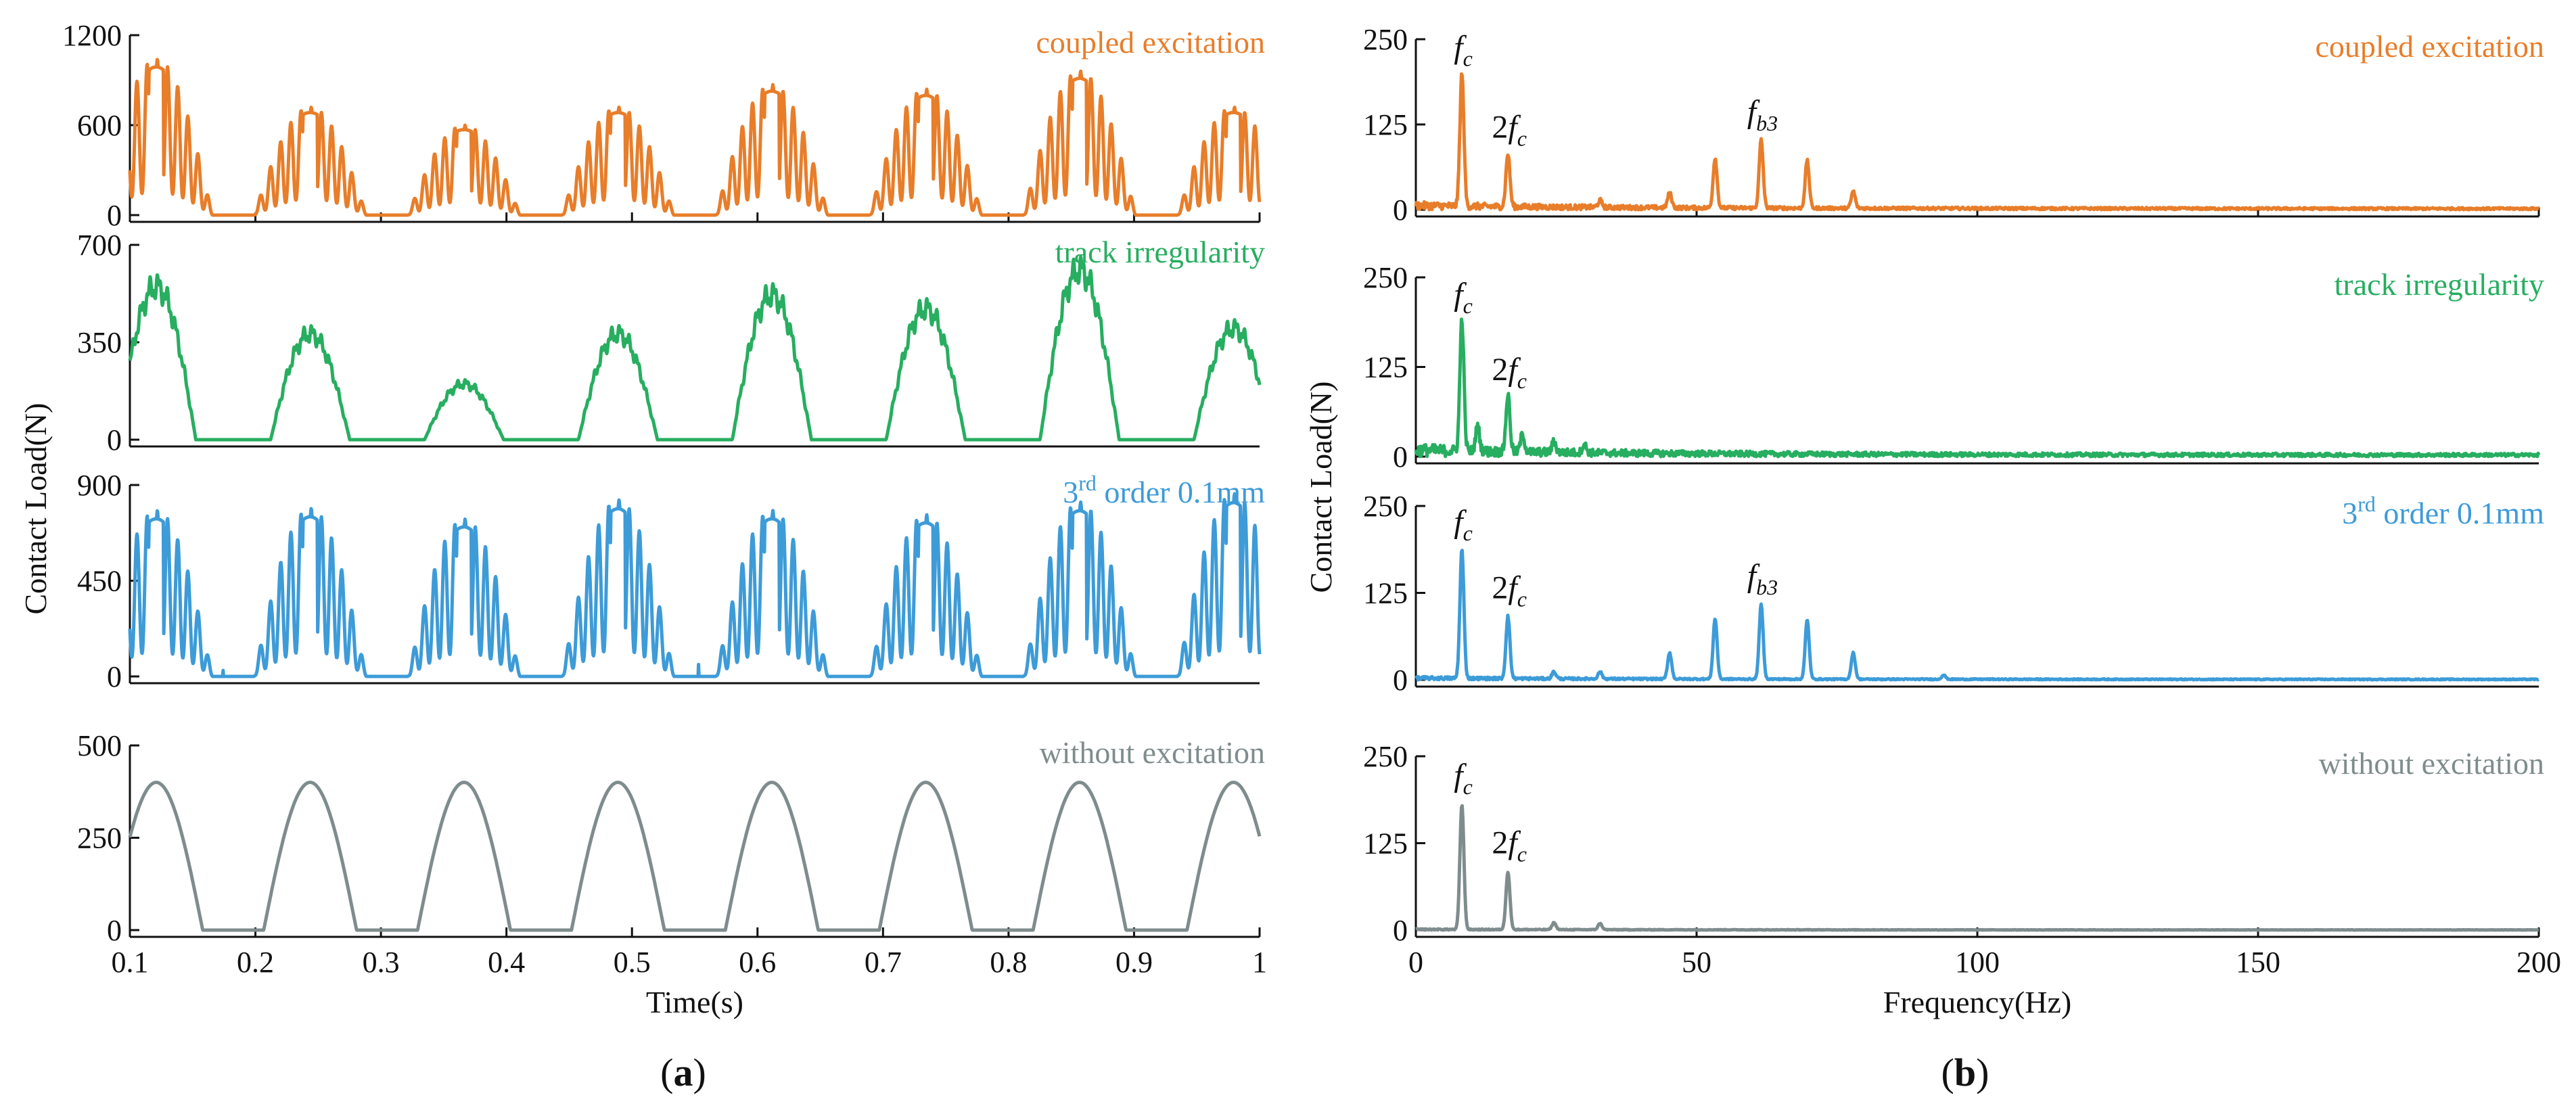 The height and width of the screenshot is (1108, 2576). Describe the element at coordinates (99, 342) in the screenshot. I see `y-tick-label: 350` at that location.